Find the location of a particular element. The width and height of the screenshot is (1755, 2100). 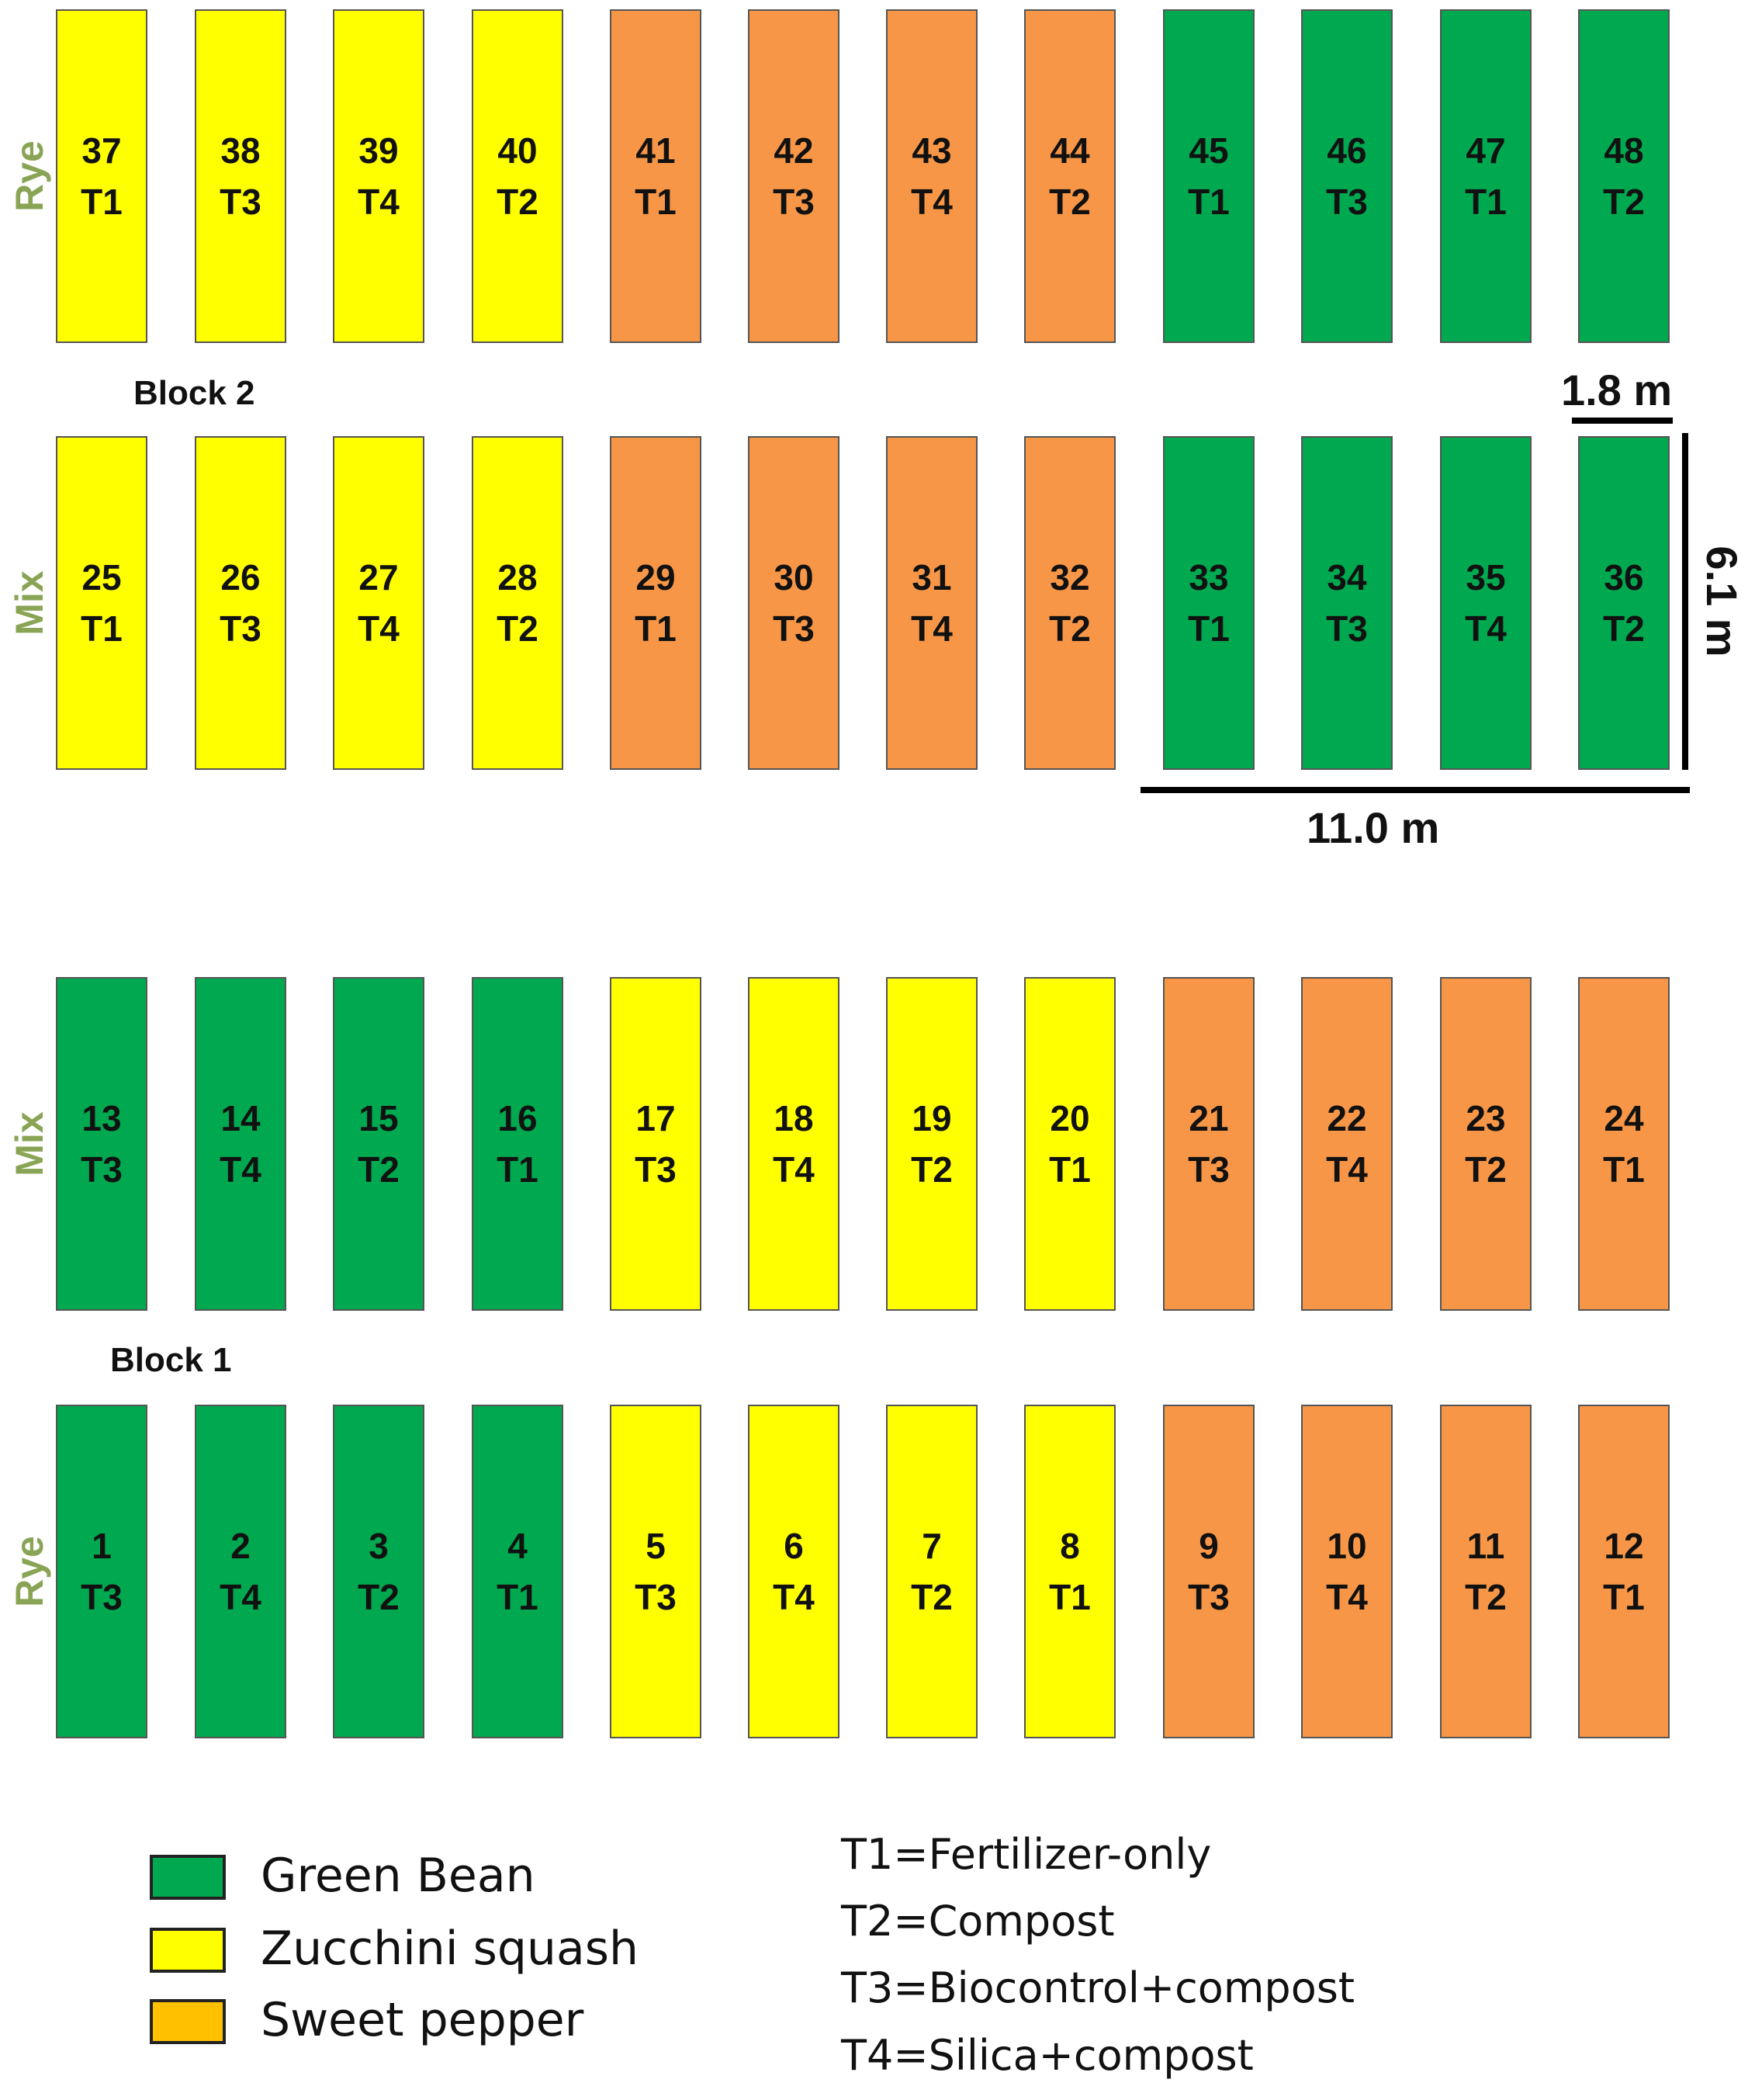

plot-18: 18 T4 is located at coordinates (793, 1144).